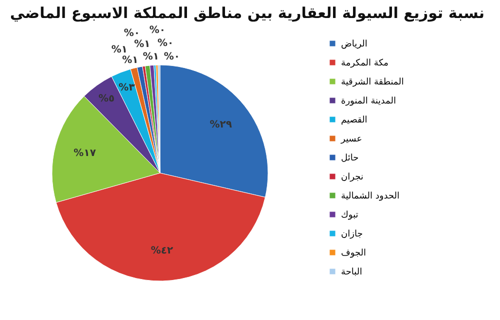  Describe the element at coordinates (352, 235) in the screenshot. I see `legend-label: جازان` at that location.